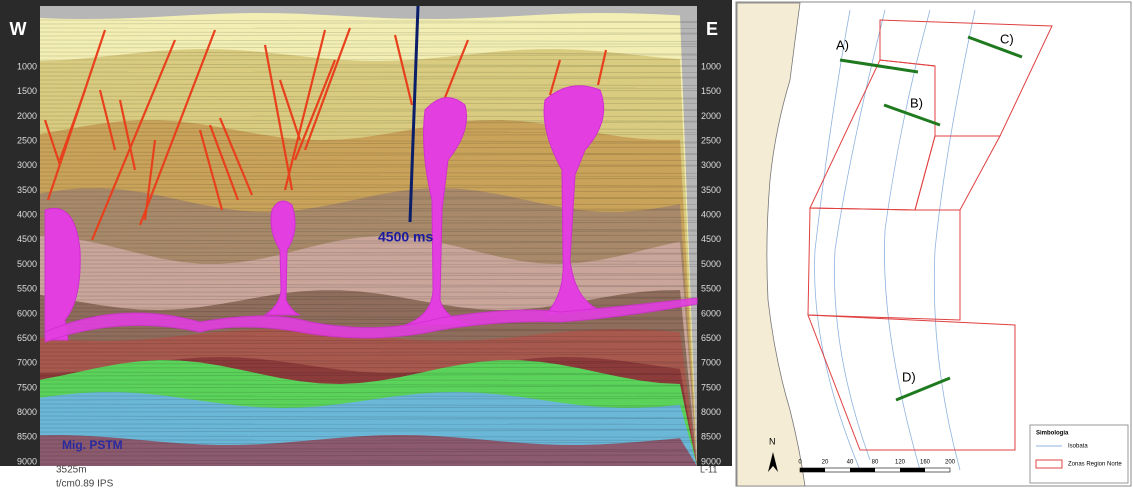  I want to click on line-label: D), so click(909, 376).